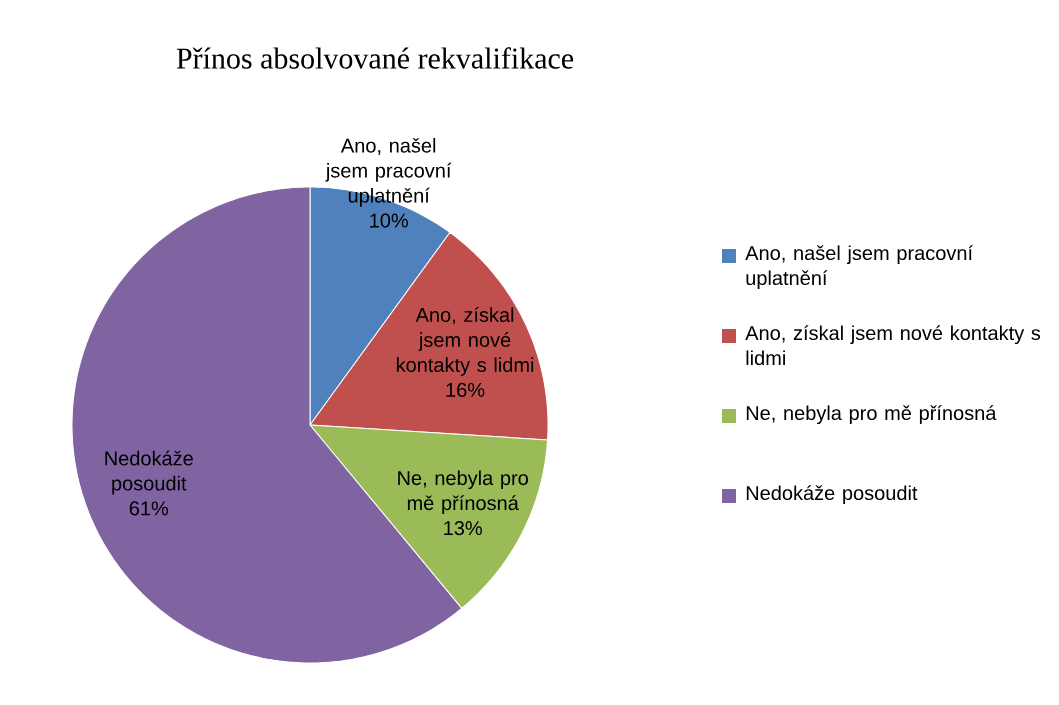 The image size is (1059, 705). I want to click on data-label: 16%, so click(465, 389).